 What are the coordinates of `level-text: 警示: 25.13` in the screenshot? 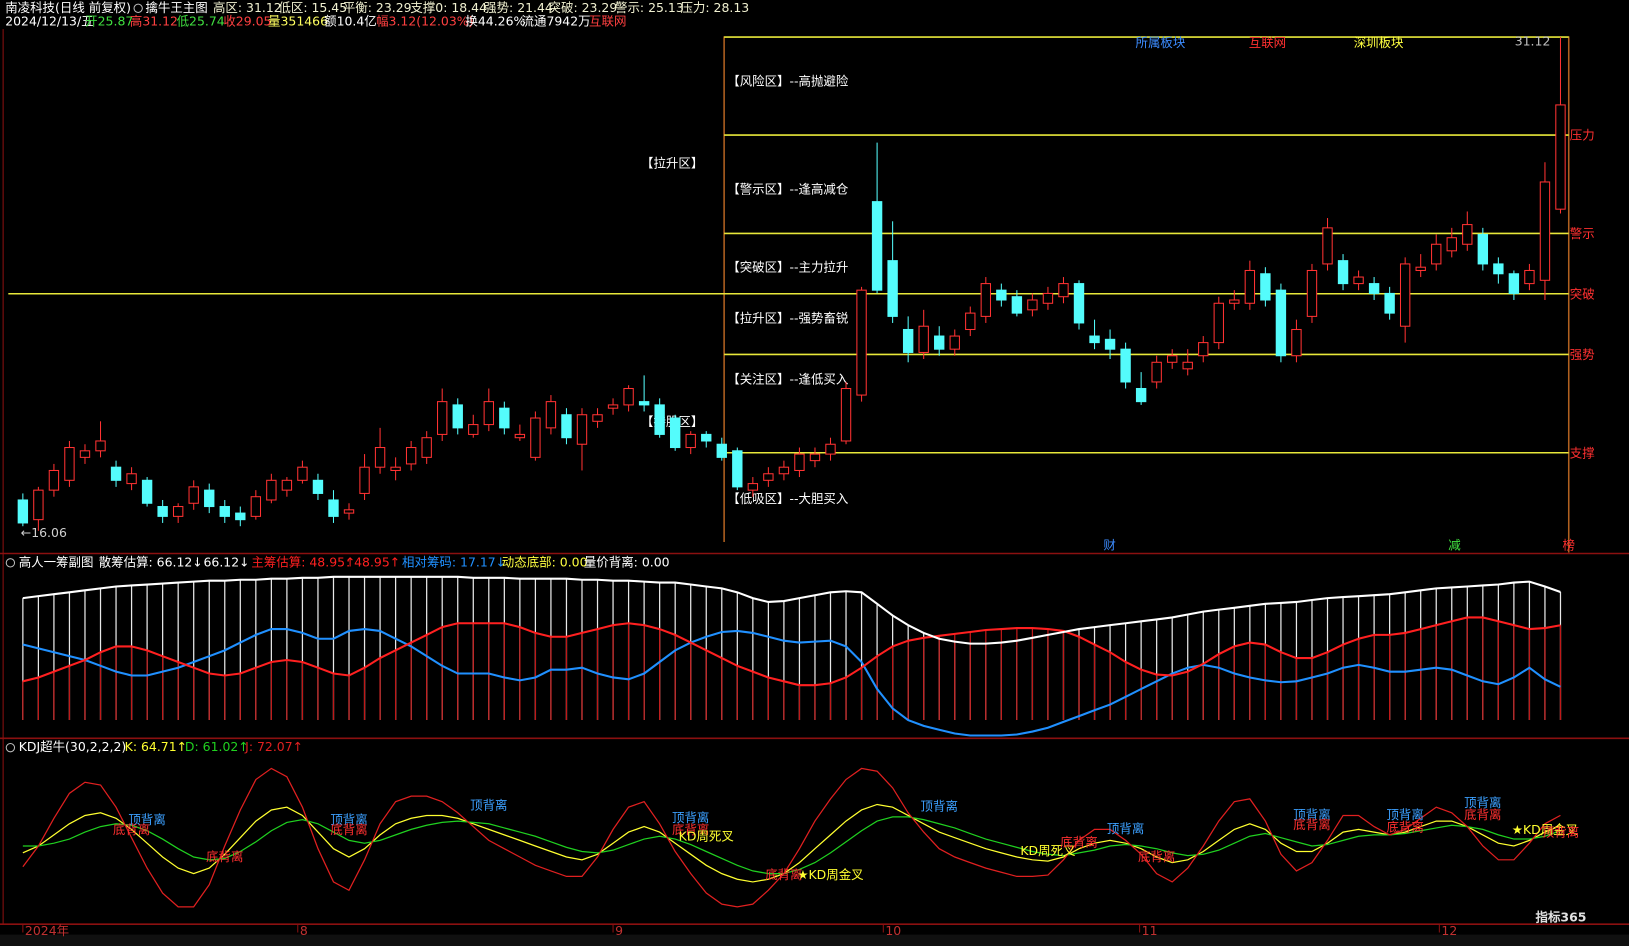 It's located at (649, 7).